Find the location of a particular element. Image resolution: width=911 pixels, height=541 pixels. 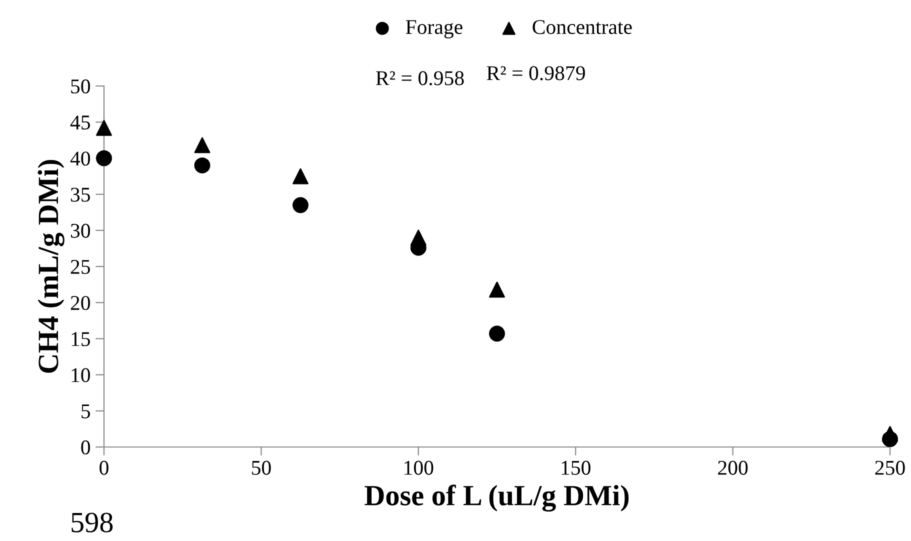

x-tick-label: 150 is located at coordinates (576, 467).